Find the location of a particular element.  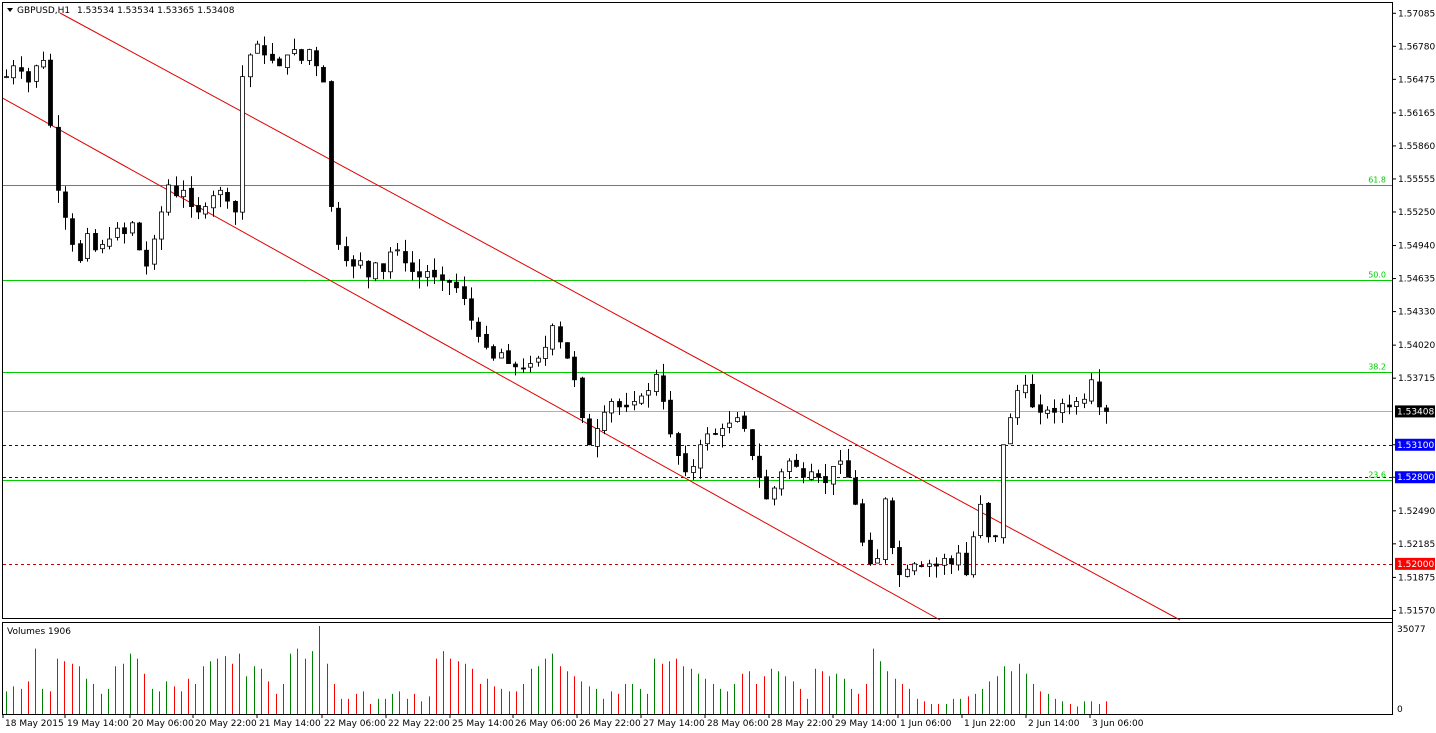

volume-bars is located at coordinates (556, 670).